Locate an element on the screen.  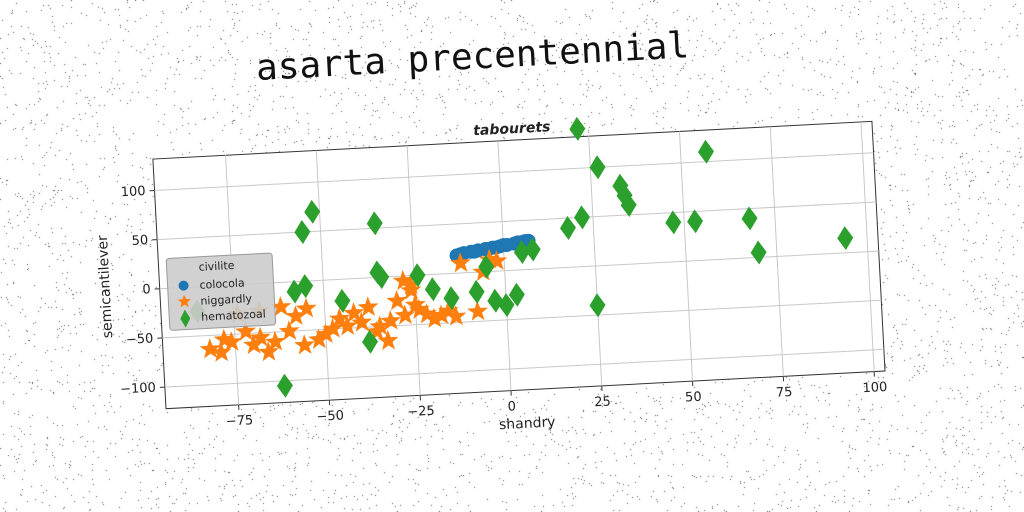
x-axis-label: shandry is located at coordinates (527, 423).